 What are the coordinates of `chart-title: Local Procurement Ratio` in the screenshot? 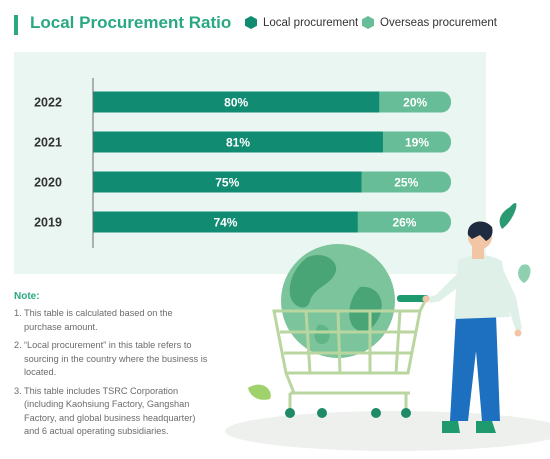 It's located at (131, 22).